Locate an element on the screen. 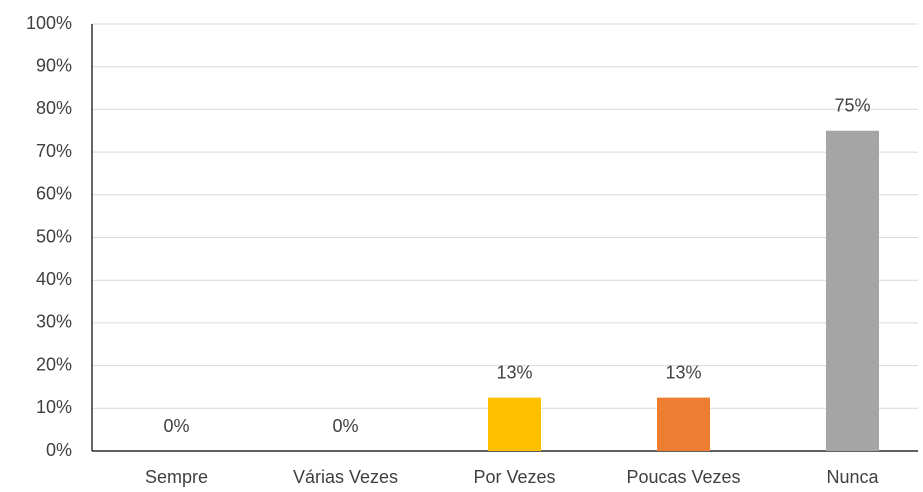 This screenshot has height=492, width=923. y-tick-label: 70% is located at coordinates (54, 151).